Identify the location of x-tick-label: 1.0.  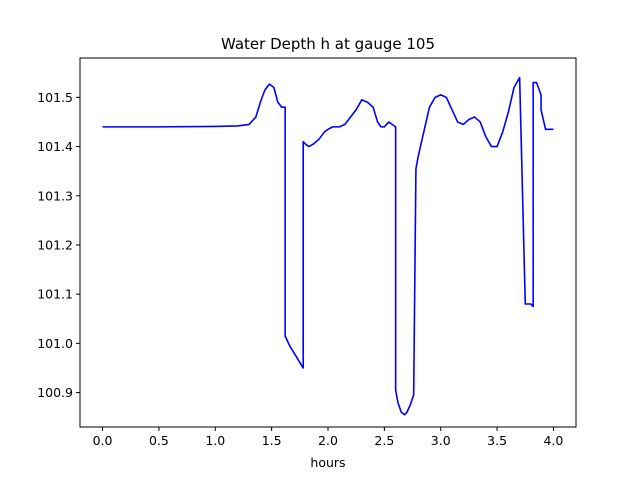
(215, 440).